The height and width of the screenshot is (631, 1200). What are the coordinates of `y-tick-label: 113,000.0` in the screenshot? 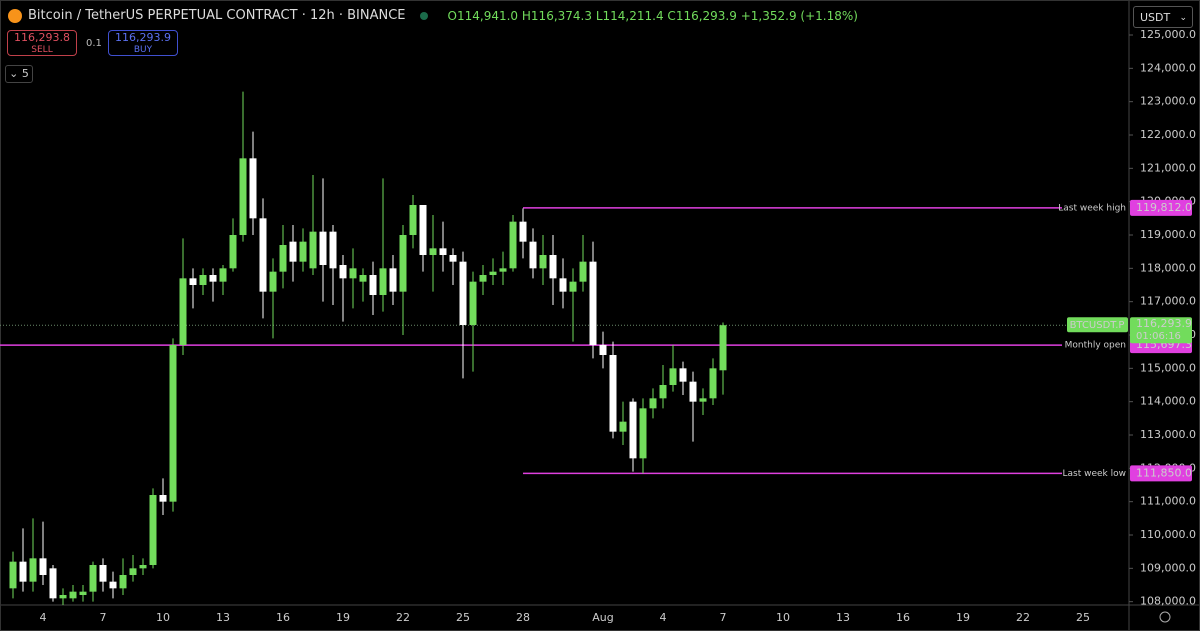 It's located at (1168, 434).